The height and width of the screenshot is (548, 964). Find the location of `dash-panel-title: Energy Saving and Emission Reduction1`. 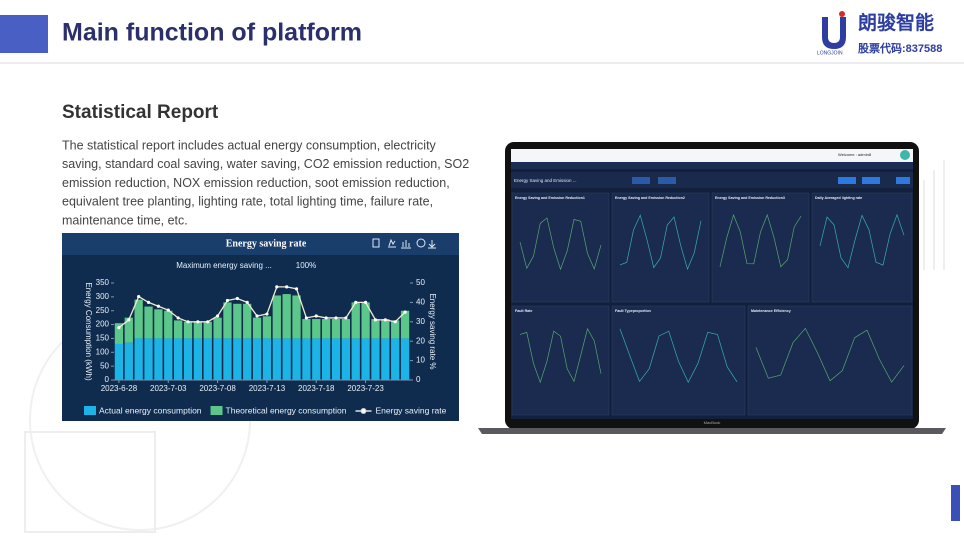

dash-panel-title: Energy Saving and Emission Reduction1 is located at coordinates (550, 198).